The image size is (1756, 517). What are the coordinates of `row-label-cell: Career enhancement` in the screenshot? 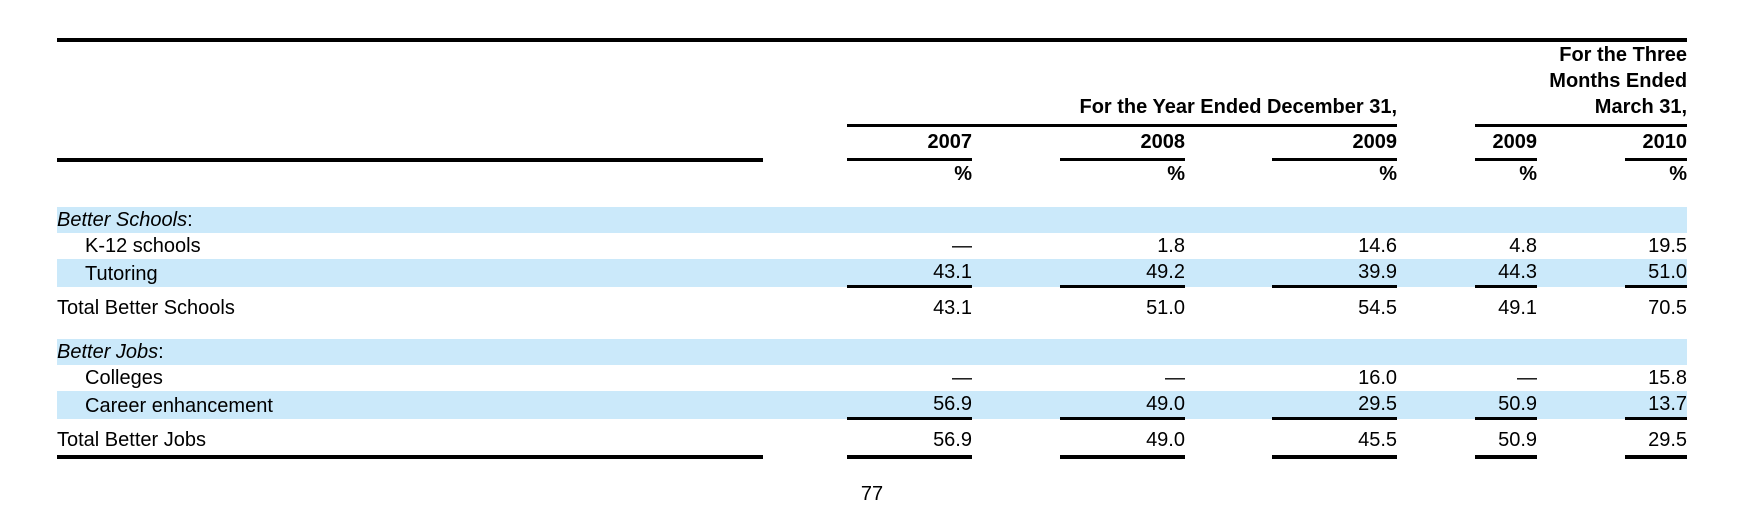 It's located at (410, 405).